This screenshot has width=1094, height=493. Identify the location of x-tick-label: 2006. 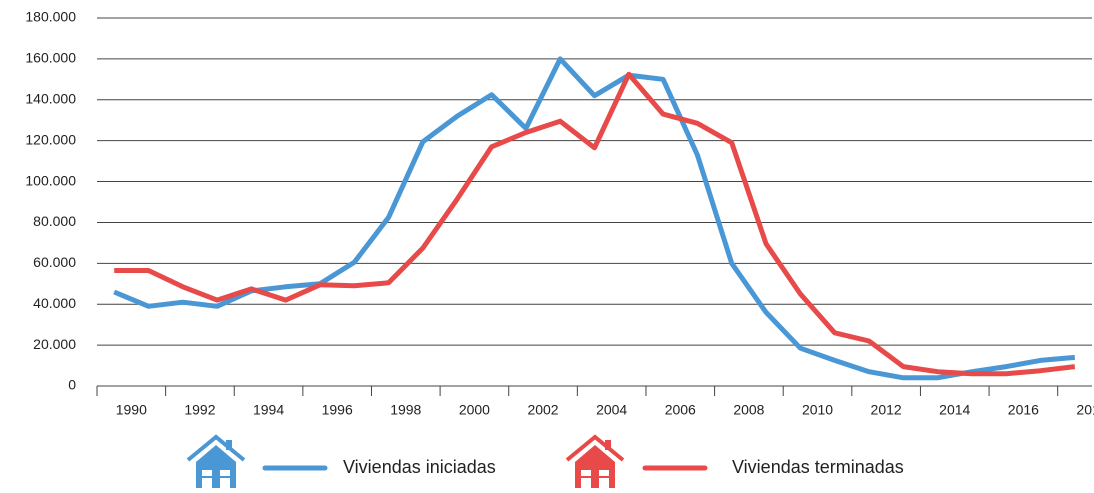
(680, 410).